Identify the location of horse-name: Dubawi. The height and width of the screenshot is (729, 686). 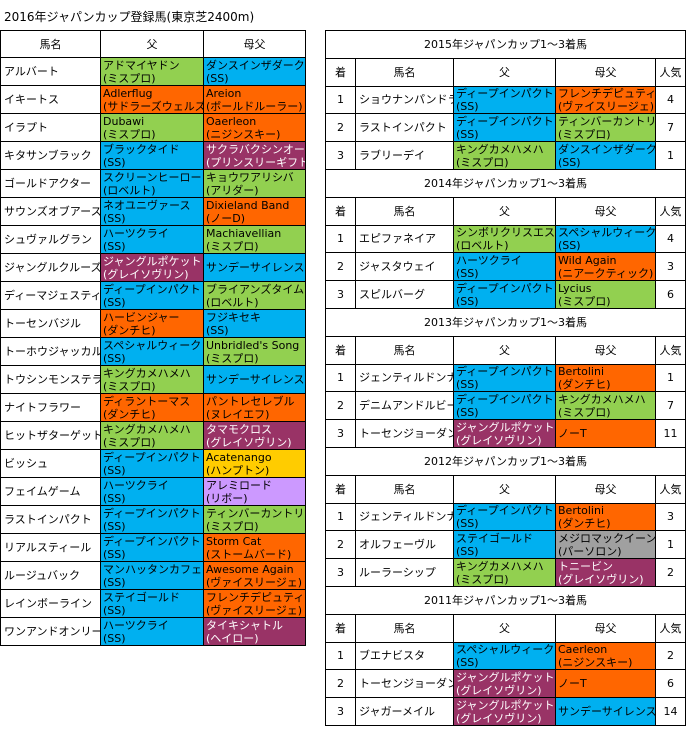
(124, 121).